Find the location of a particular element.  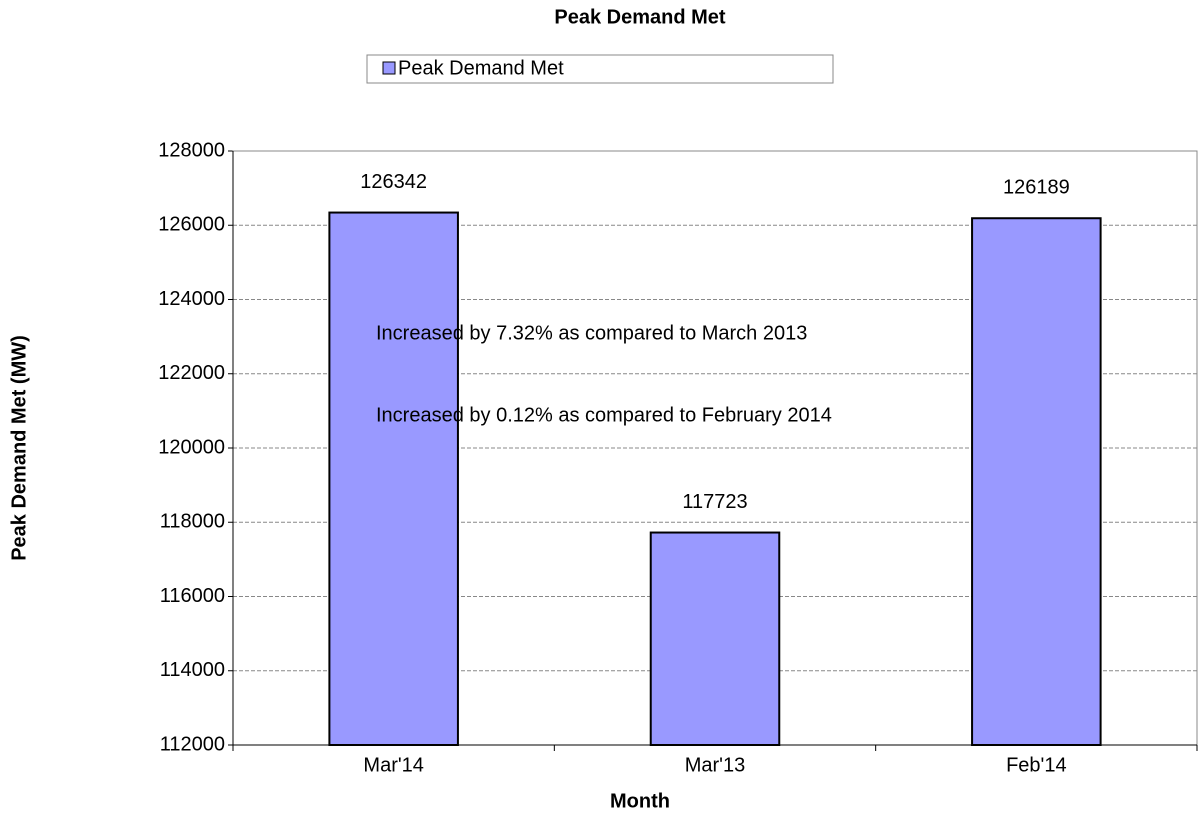

x-tick-label: Mar'13 is located at coordinates (715, 765).